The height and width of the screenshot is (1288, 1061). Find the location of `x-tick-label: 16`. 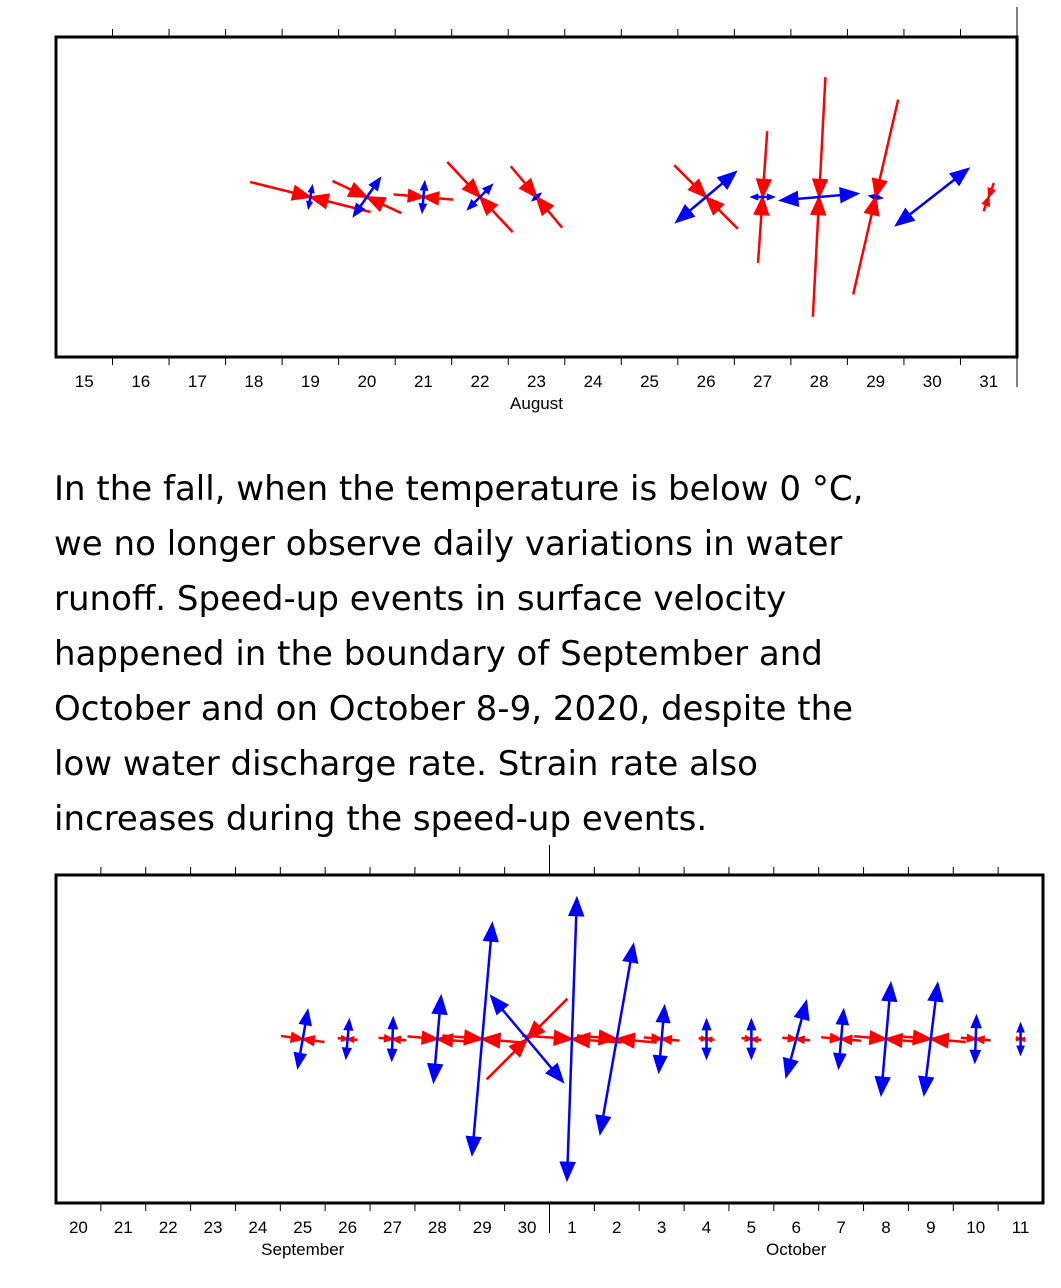

x-tick-label: 16 is located at coordinates (140, 381).